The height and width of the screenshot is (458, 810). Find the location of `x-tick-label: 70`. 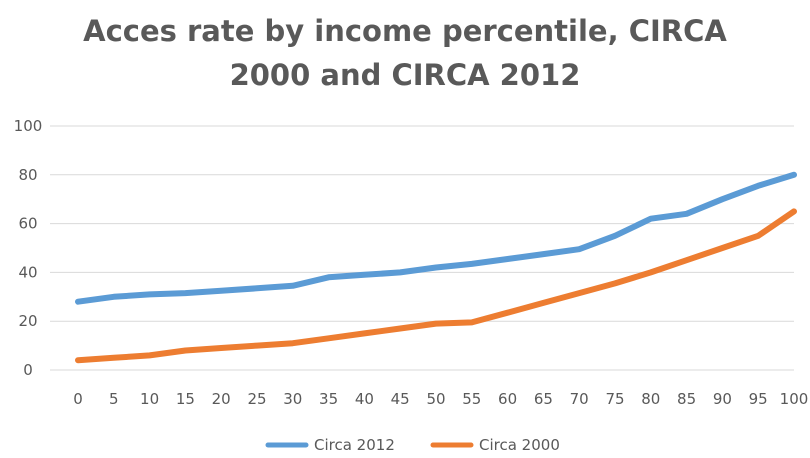

x-tick-label: 70 is located at coordinates (579, 399).